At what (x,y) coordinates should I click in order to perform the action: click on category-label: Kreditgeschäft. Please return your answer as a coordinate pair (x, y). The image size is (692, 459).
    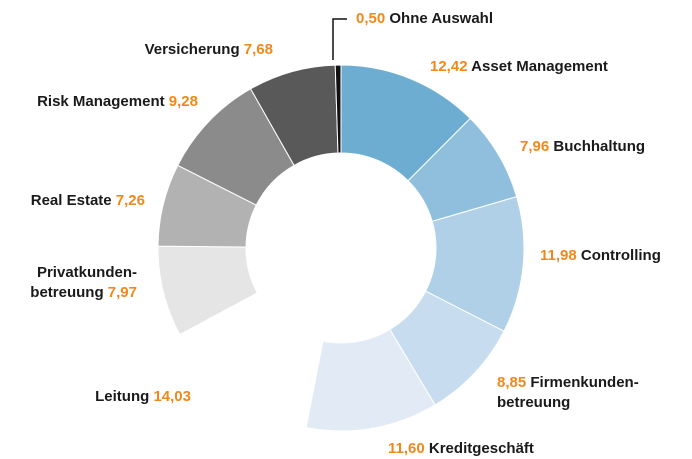
    Looking at the image, I should click on (481, 448).